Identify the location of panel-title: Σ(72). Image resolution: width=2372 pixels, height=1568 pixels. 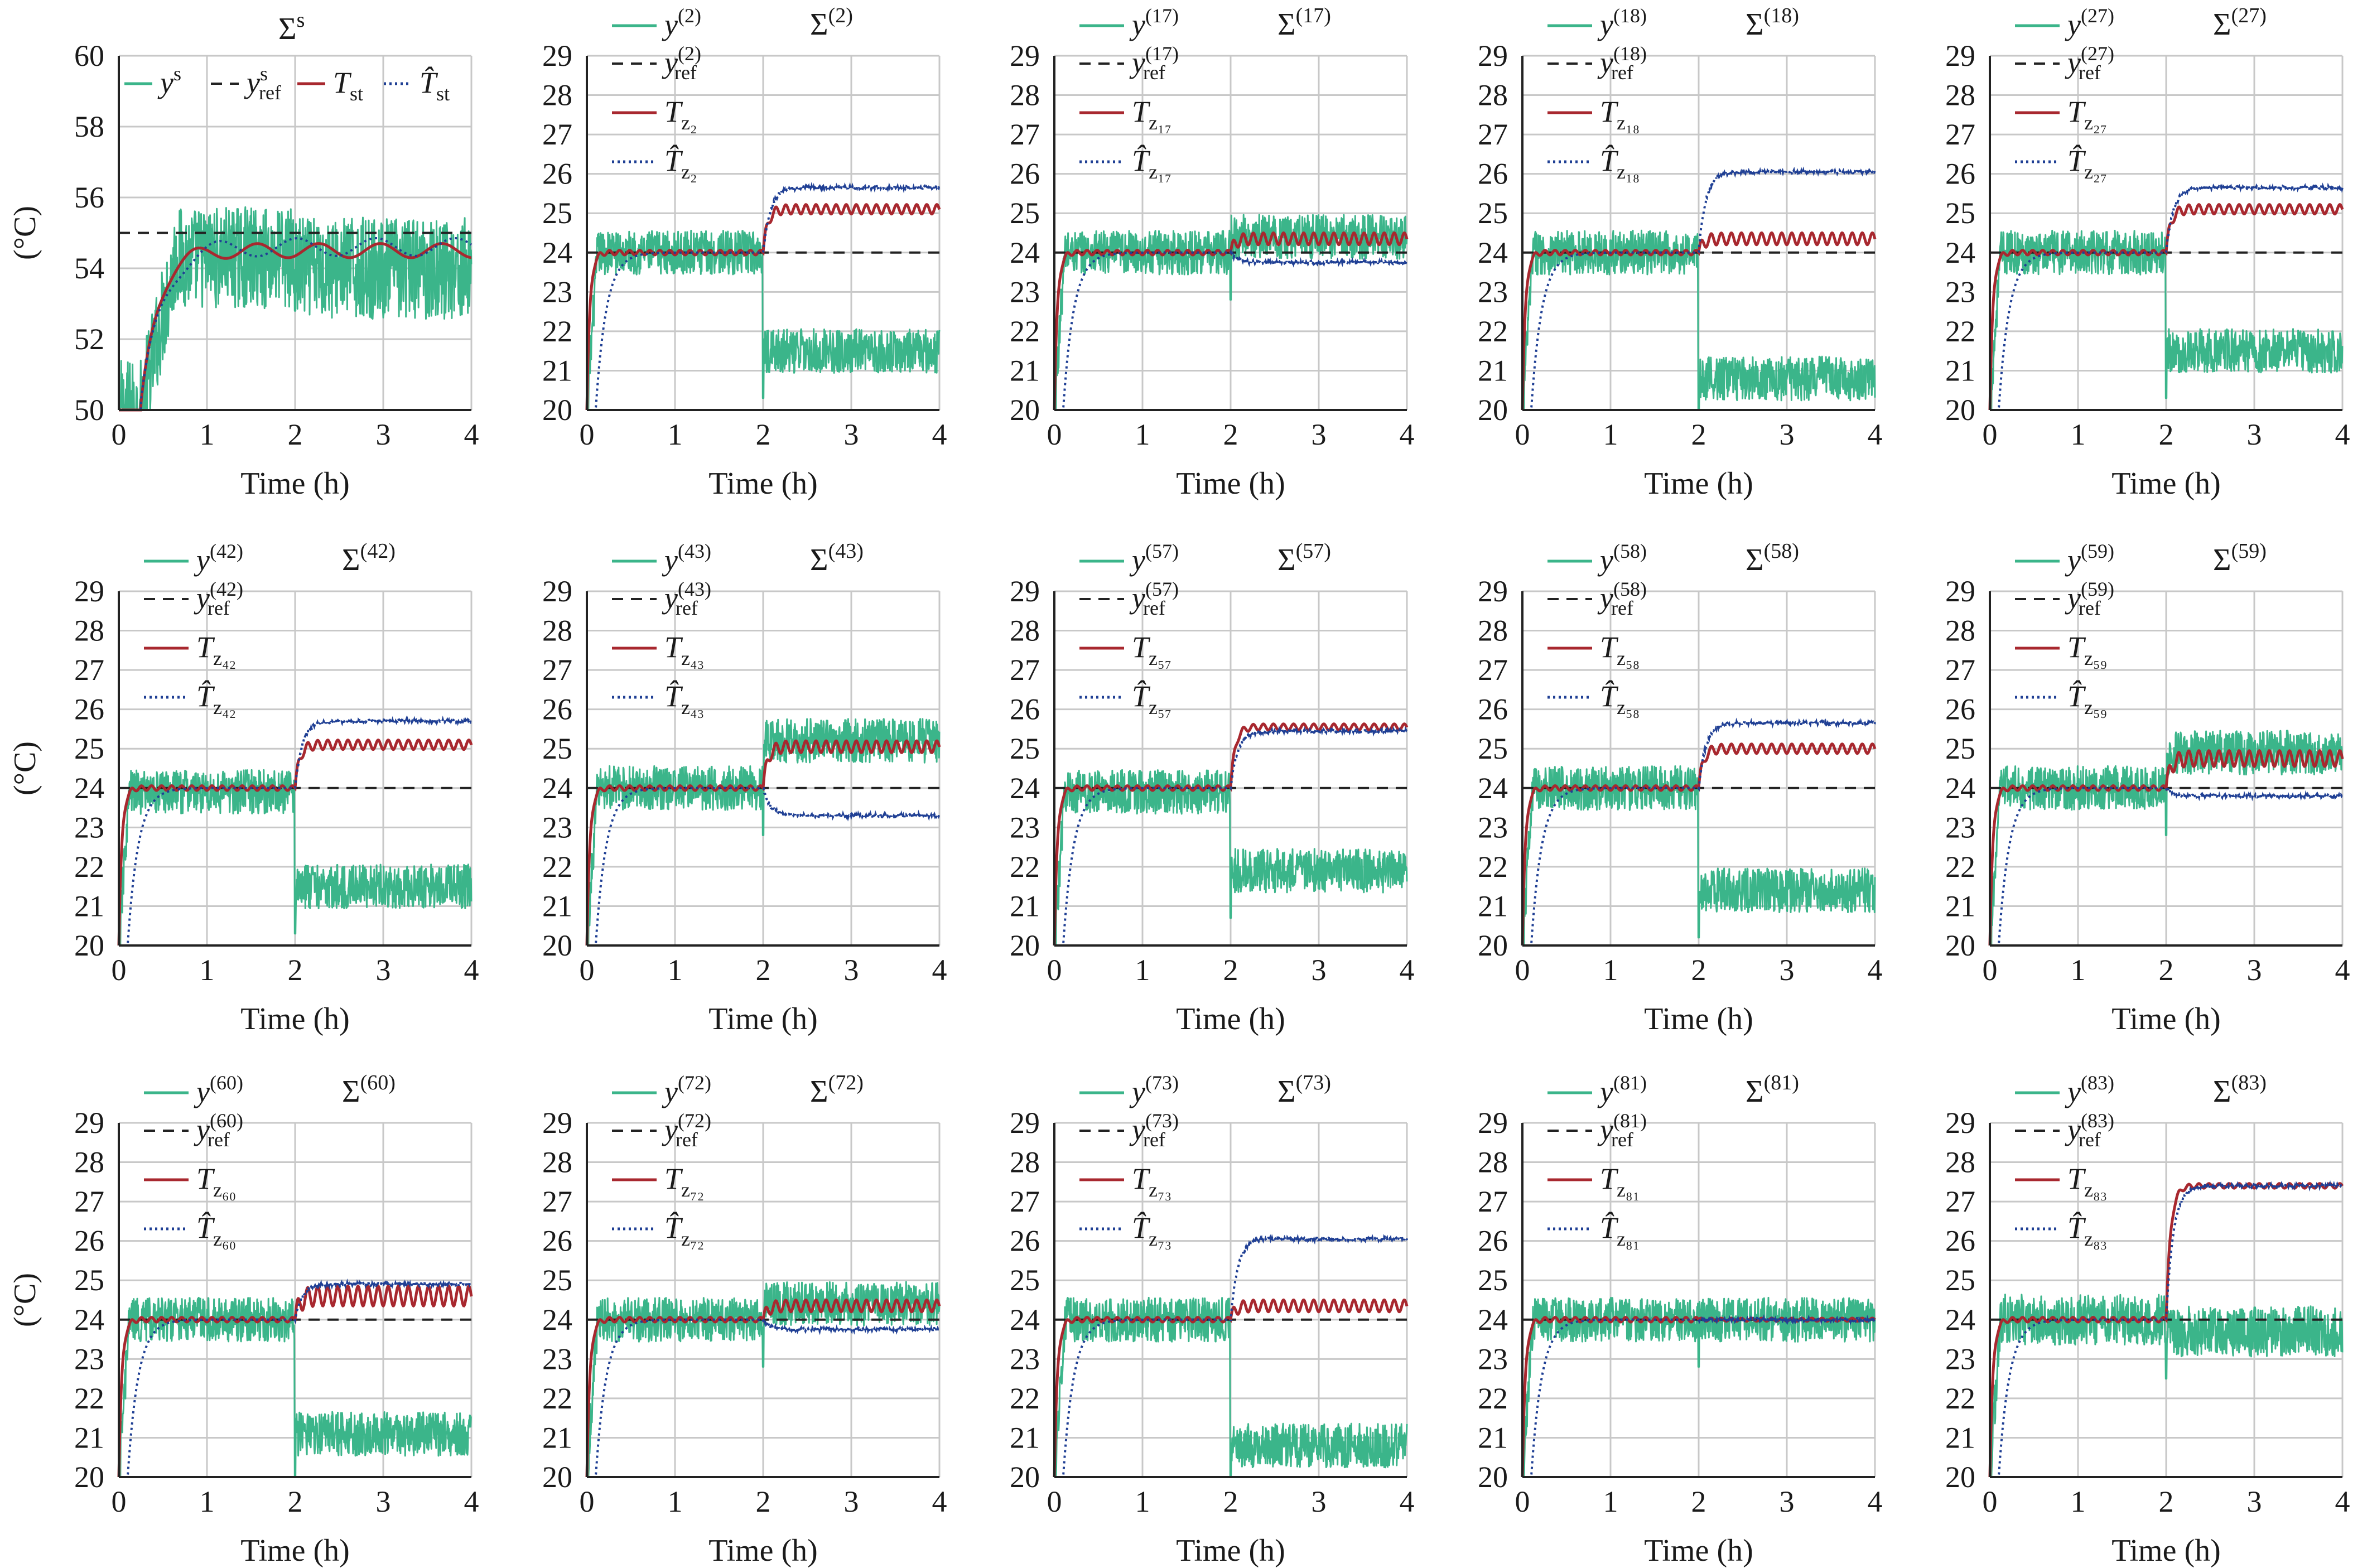
(837, 1090).